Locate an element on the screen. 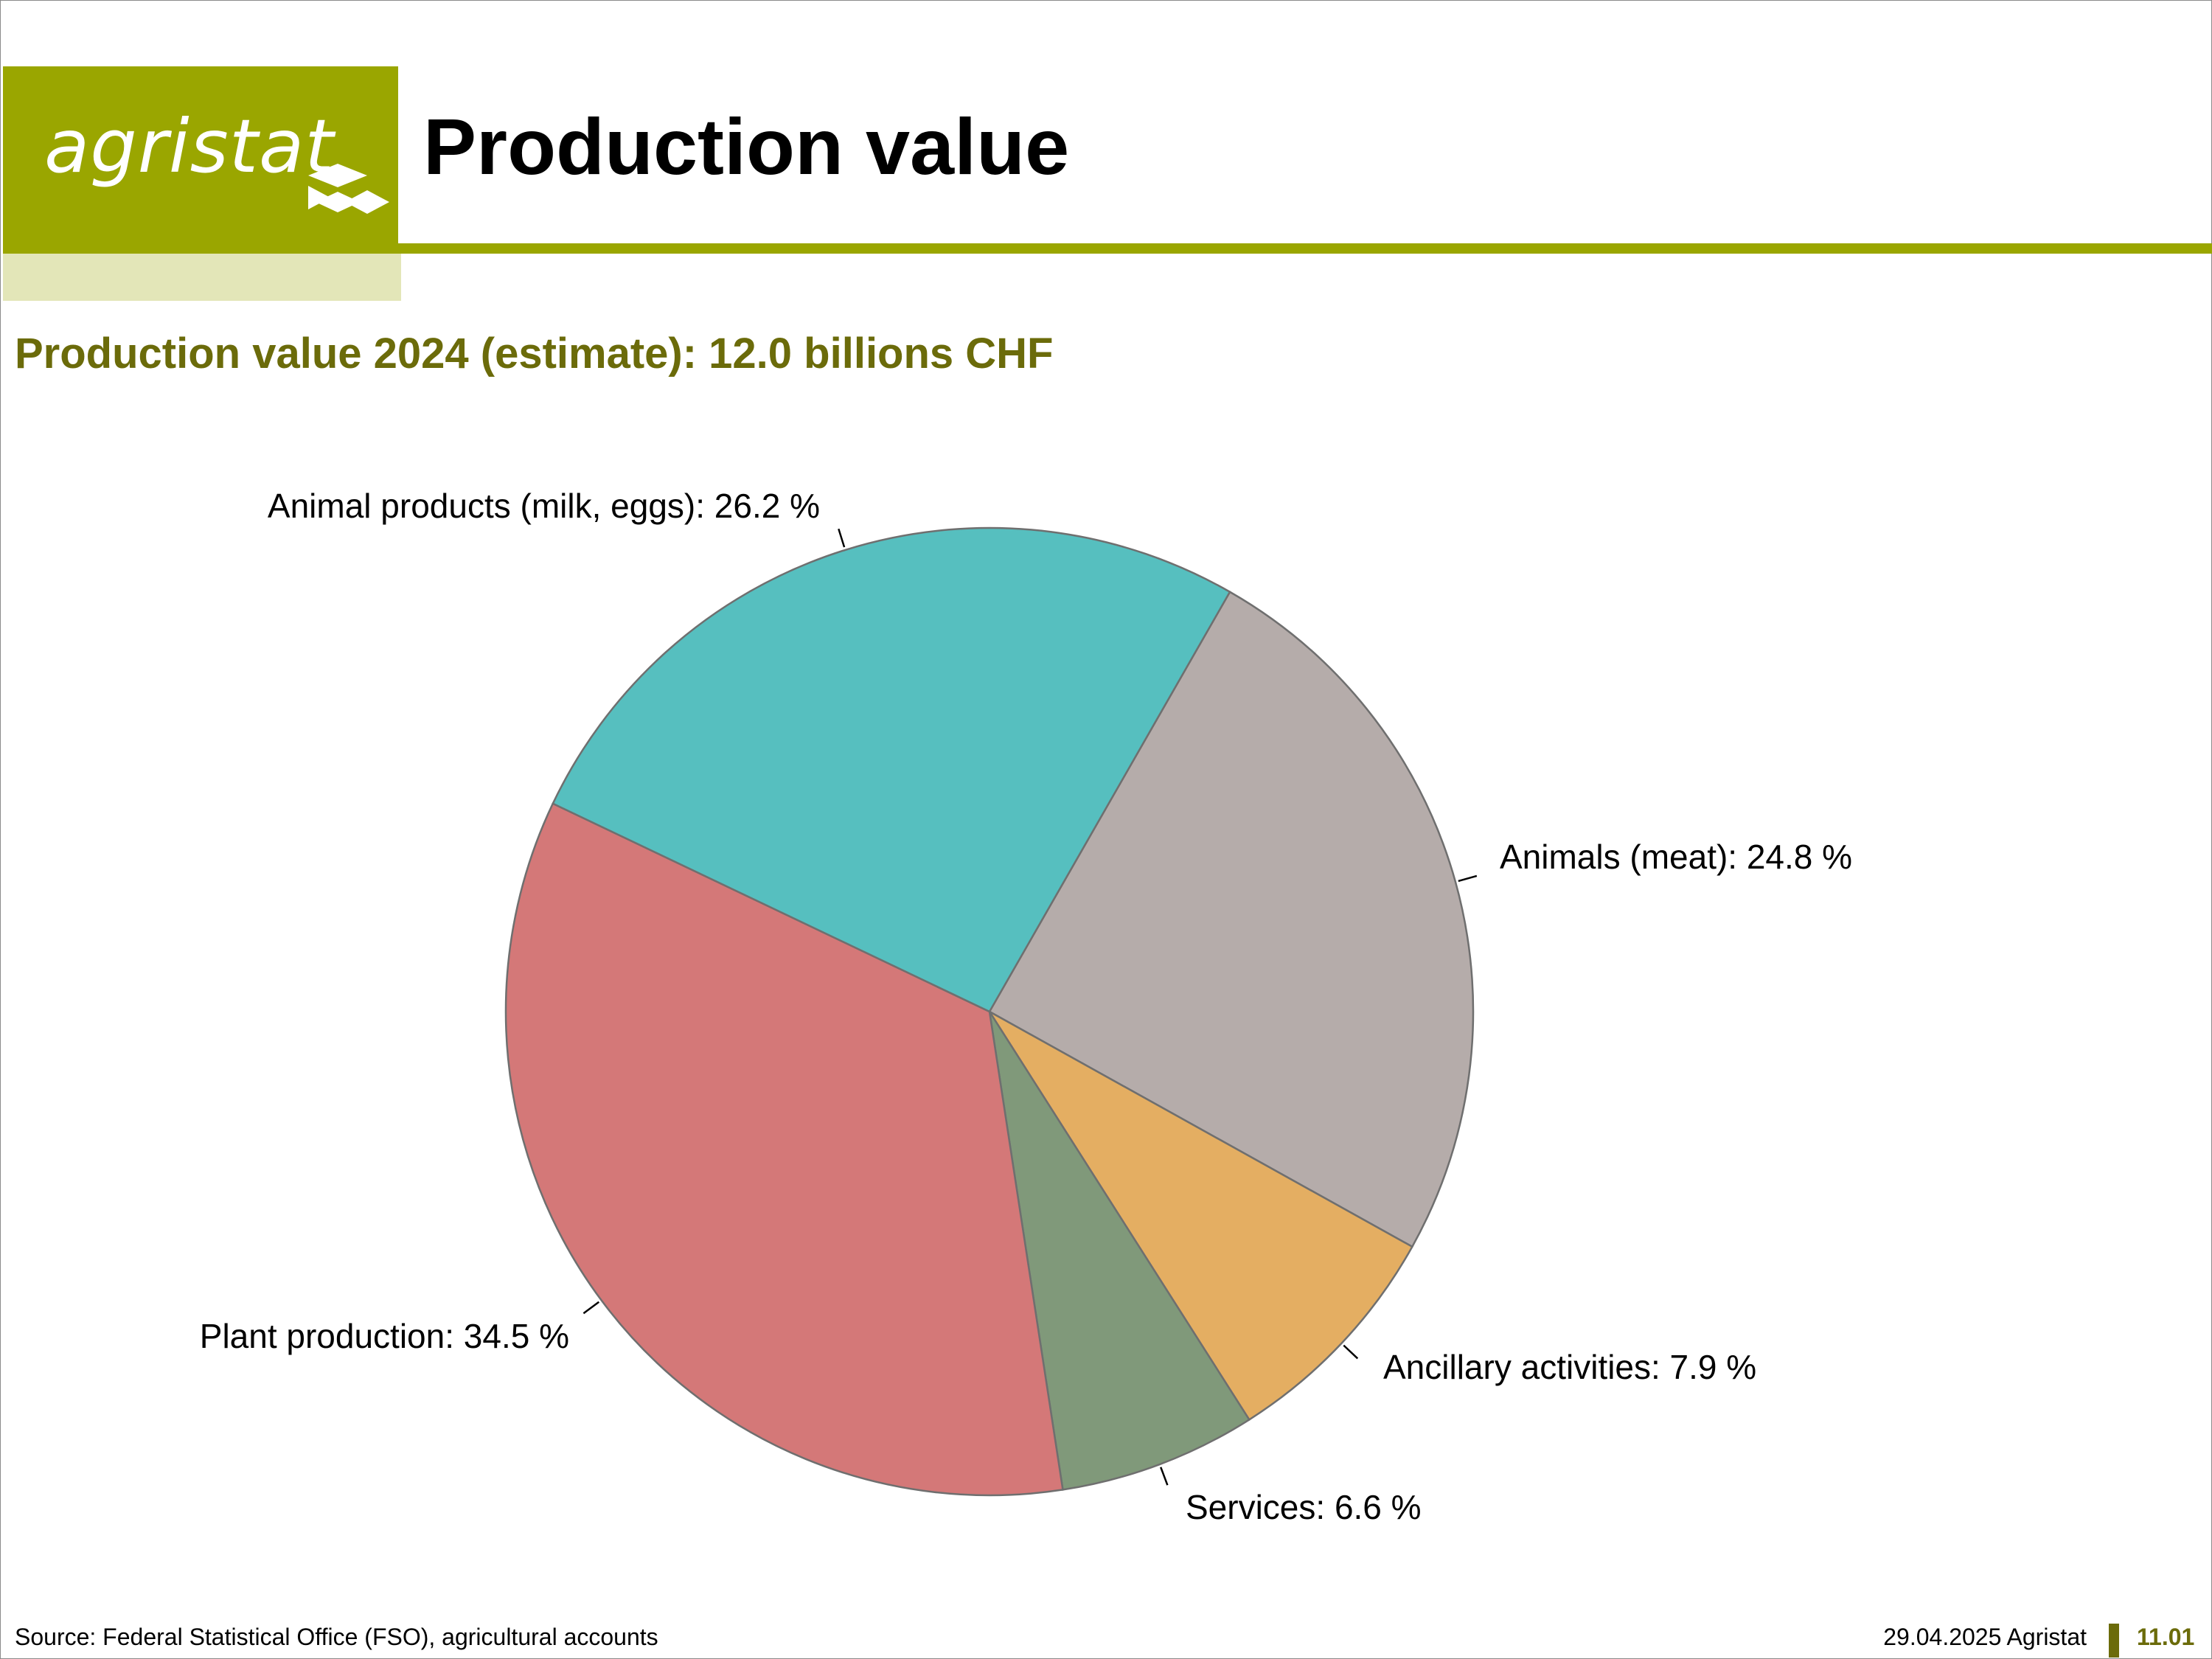 This screenshot has height=1659, width=2212. slice-label: Animal products (milk, eggs): 26.2 % is located at coordinates (544, 506).